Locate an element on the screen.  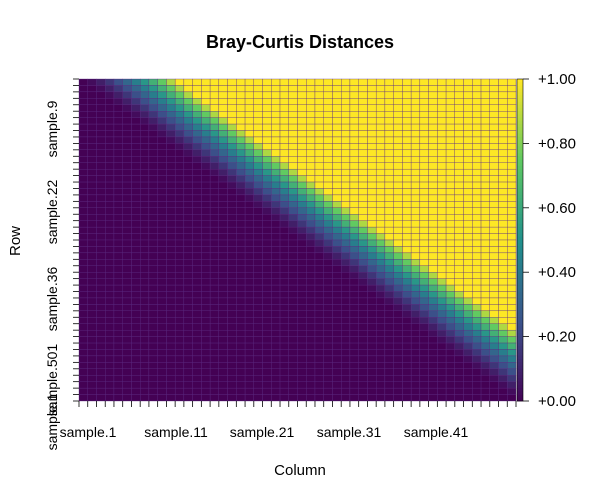
x-axis-label: Column is located at coordinates (300, 470).